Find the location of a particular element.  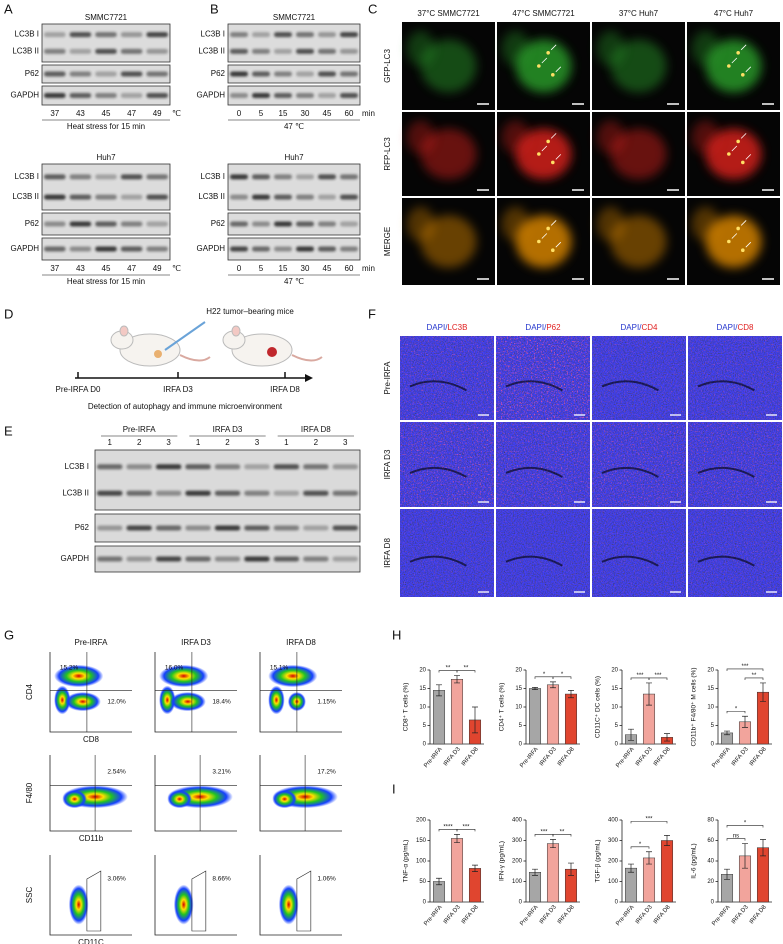

flow-column-header: IRFA D8 is located at coordinates (301, 642).